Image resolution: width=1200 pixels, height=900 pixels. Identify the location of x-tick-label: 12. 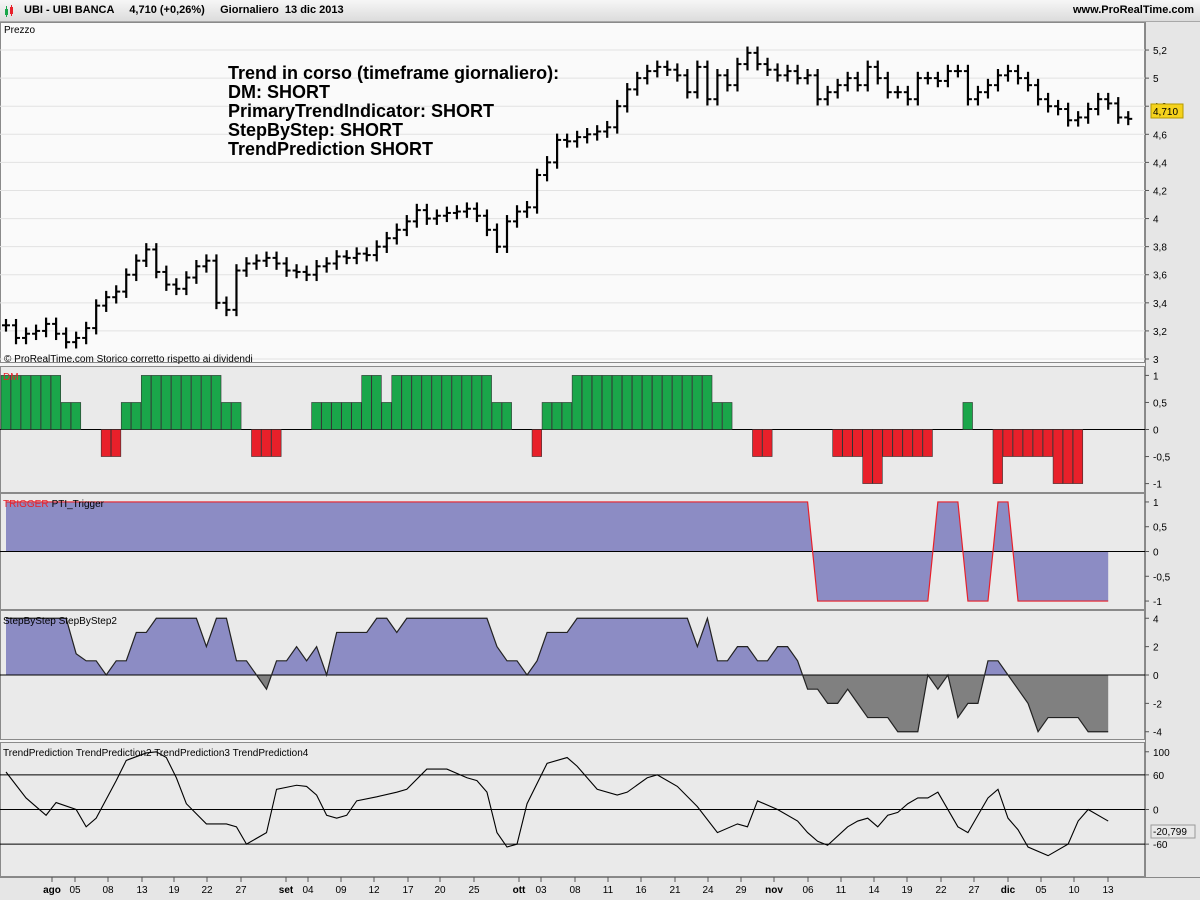
(374, 890).